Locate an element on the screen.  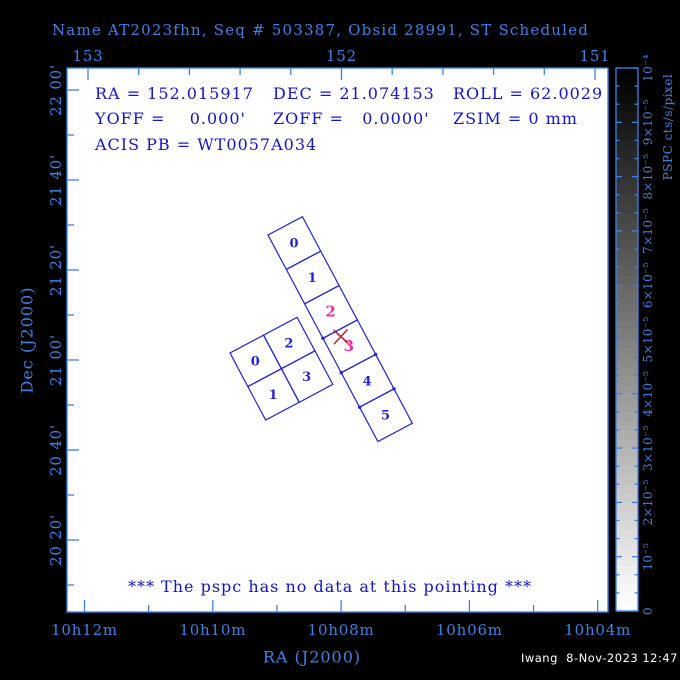
colorbar-tick-label: 5×10⁻⁵ is located at coordinates (648, 340).